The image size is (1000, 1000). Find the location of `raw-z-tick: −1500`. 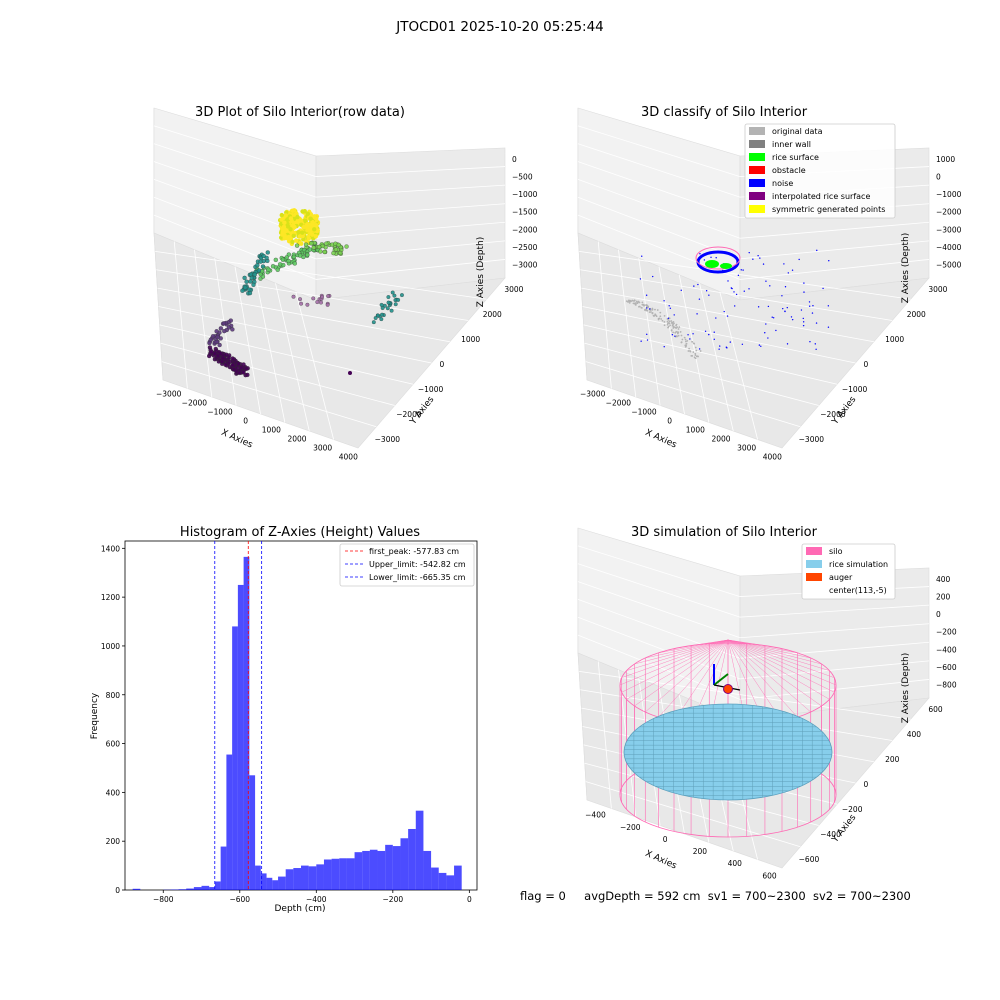

raw-z-tick: −1500 is located at coordinates (525, 212).